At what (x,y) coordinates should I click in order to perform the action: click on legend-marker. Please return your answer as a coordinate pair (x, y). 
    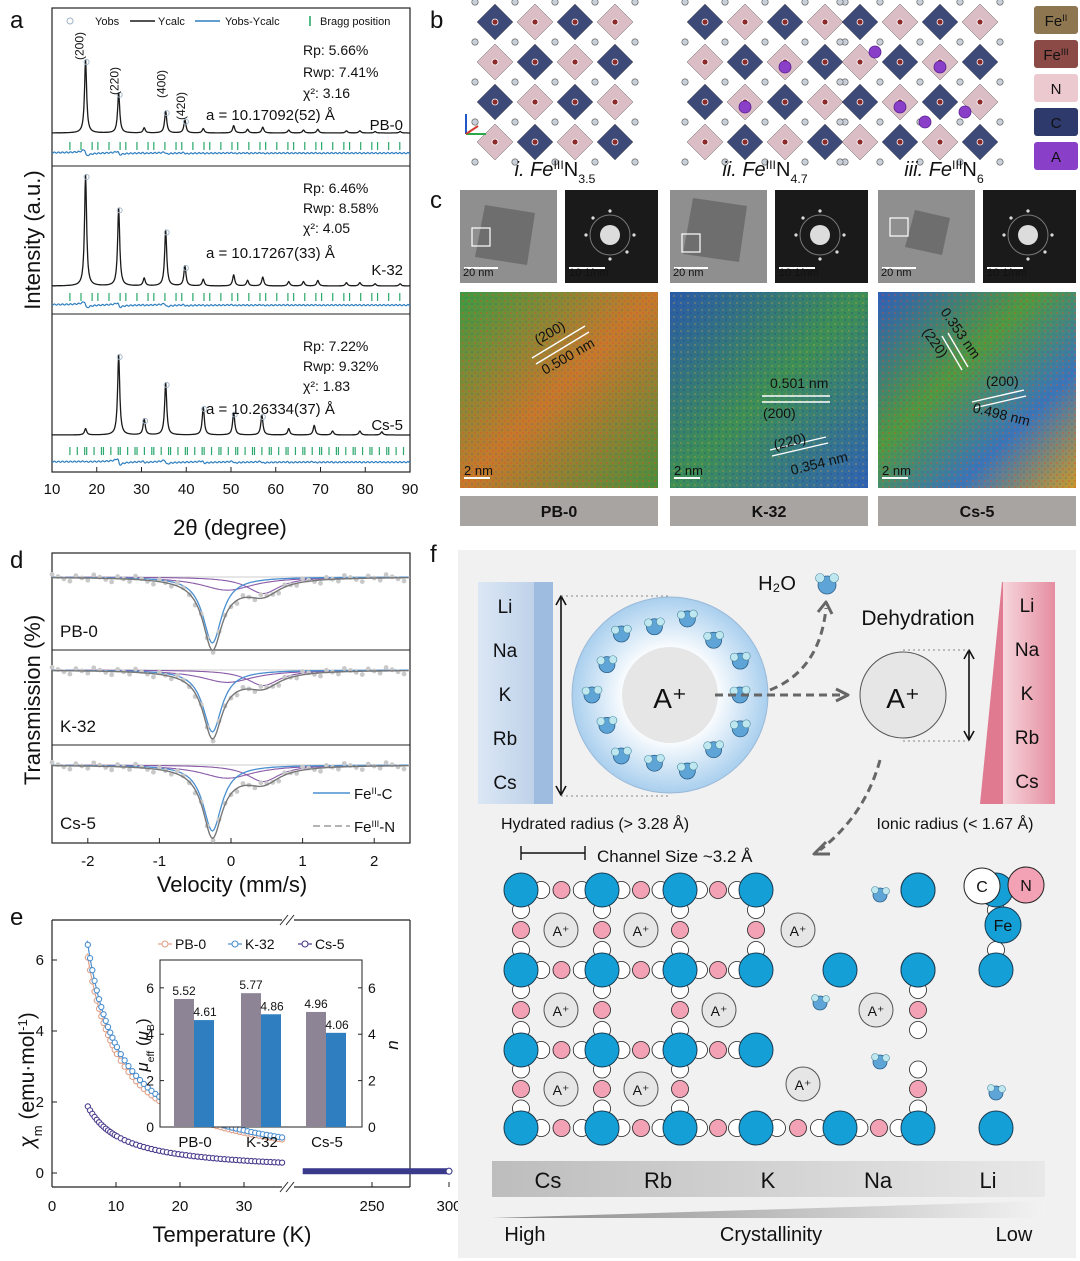
    Looking at the image, I should click on (235, 944).